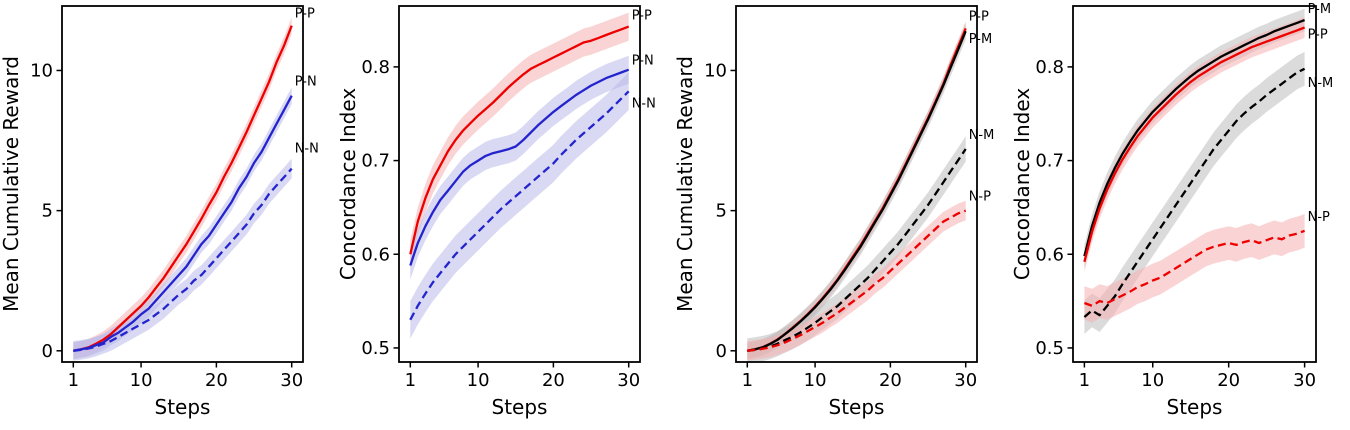  I want to click on series-label-P-M: P-M, so click(1319, 9).